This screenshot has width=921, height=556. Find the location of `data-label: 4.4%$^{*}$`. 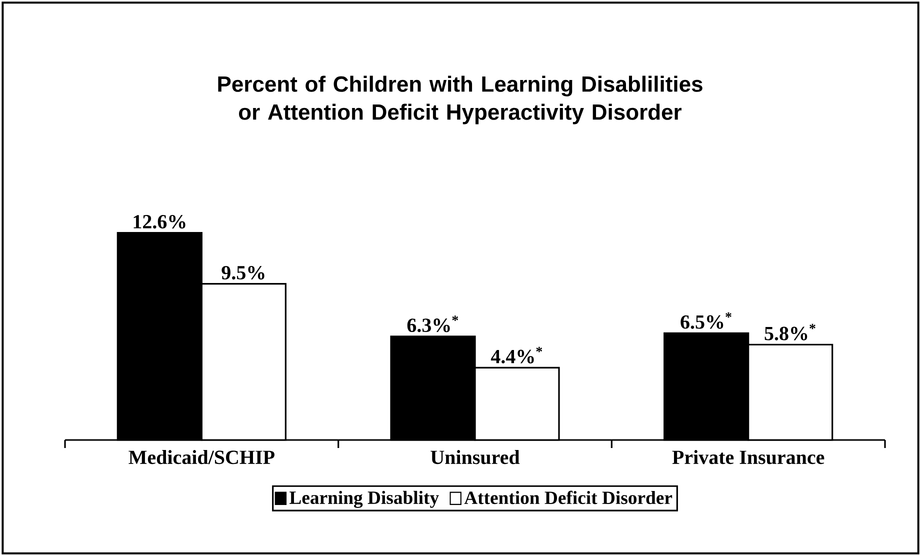

data-label: 4.4%$^{*}$ is located at coordinates (516, 355).